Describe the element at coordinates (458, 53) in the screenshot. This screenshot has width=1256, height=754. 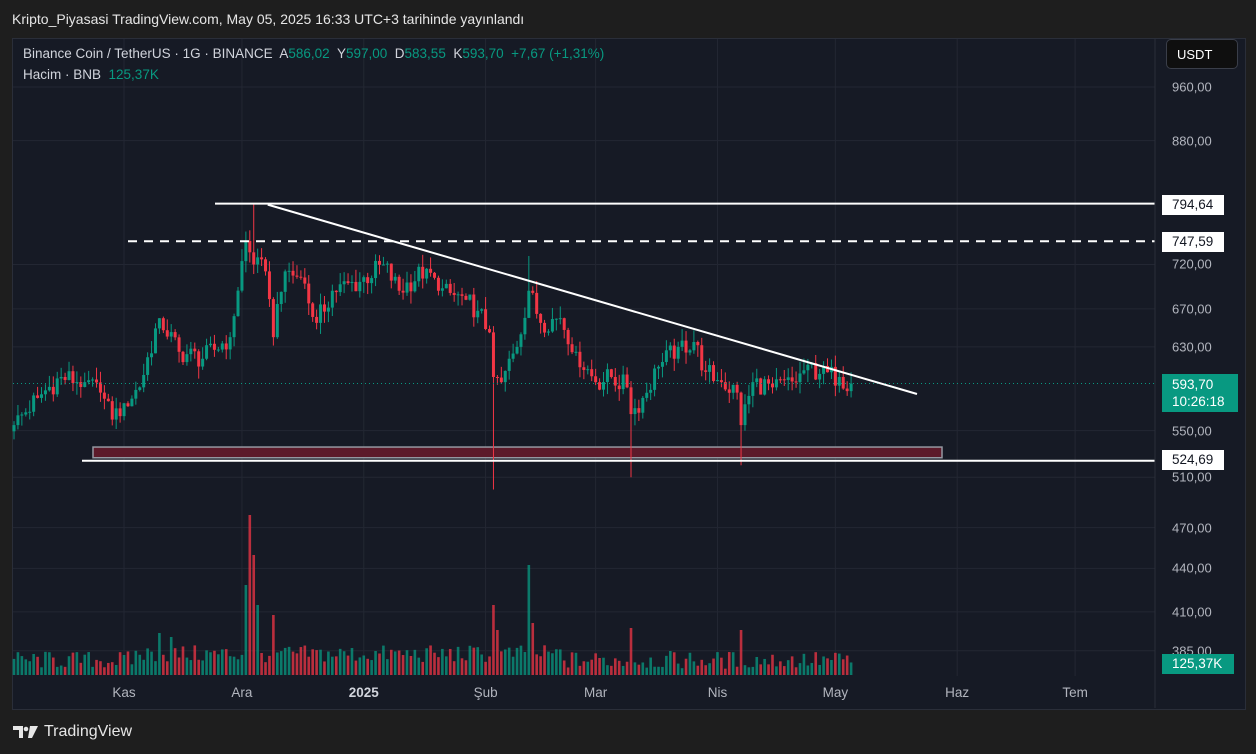
I see `close-label: K` at that location.